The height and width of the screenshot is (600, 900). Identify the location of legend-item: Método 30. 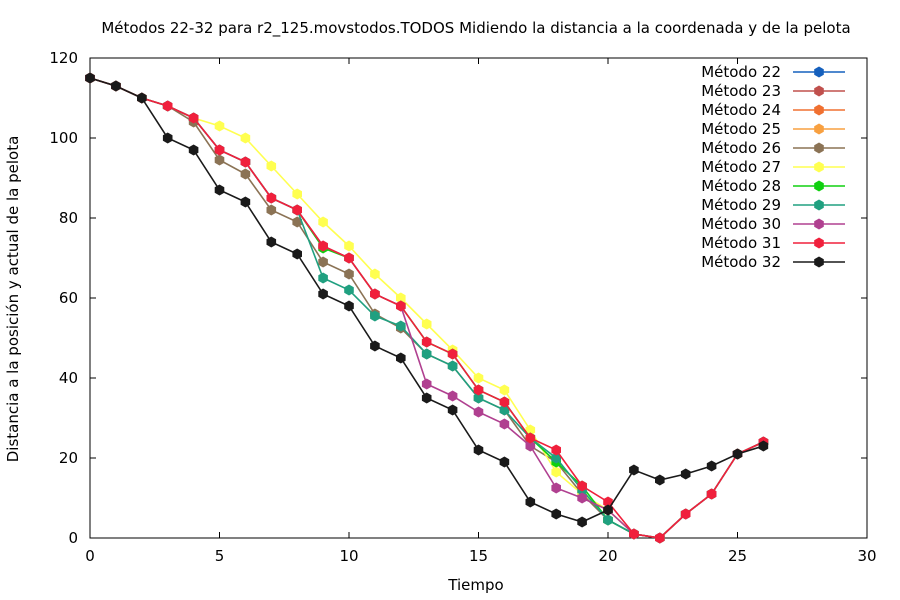
(773, 224).